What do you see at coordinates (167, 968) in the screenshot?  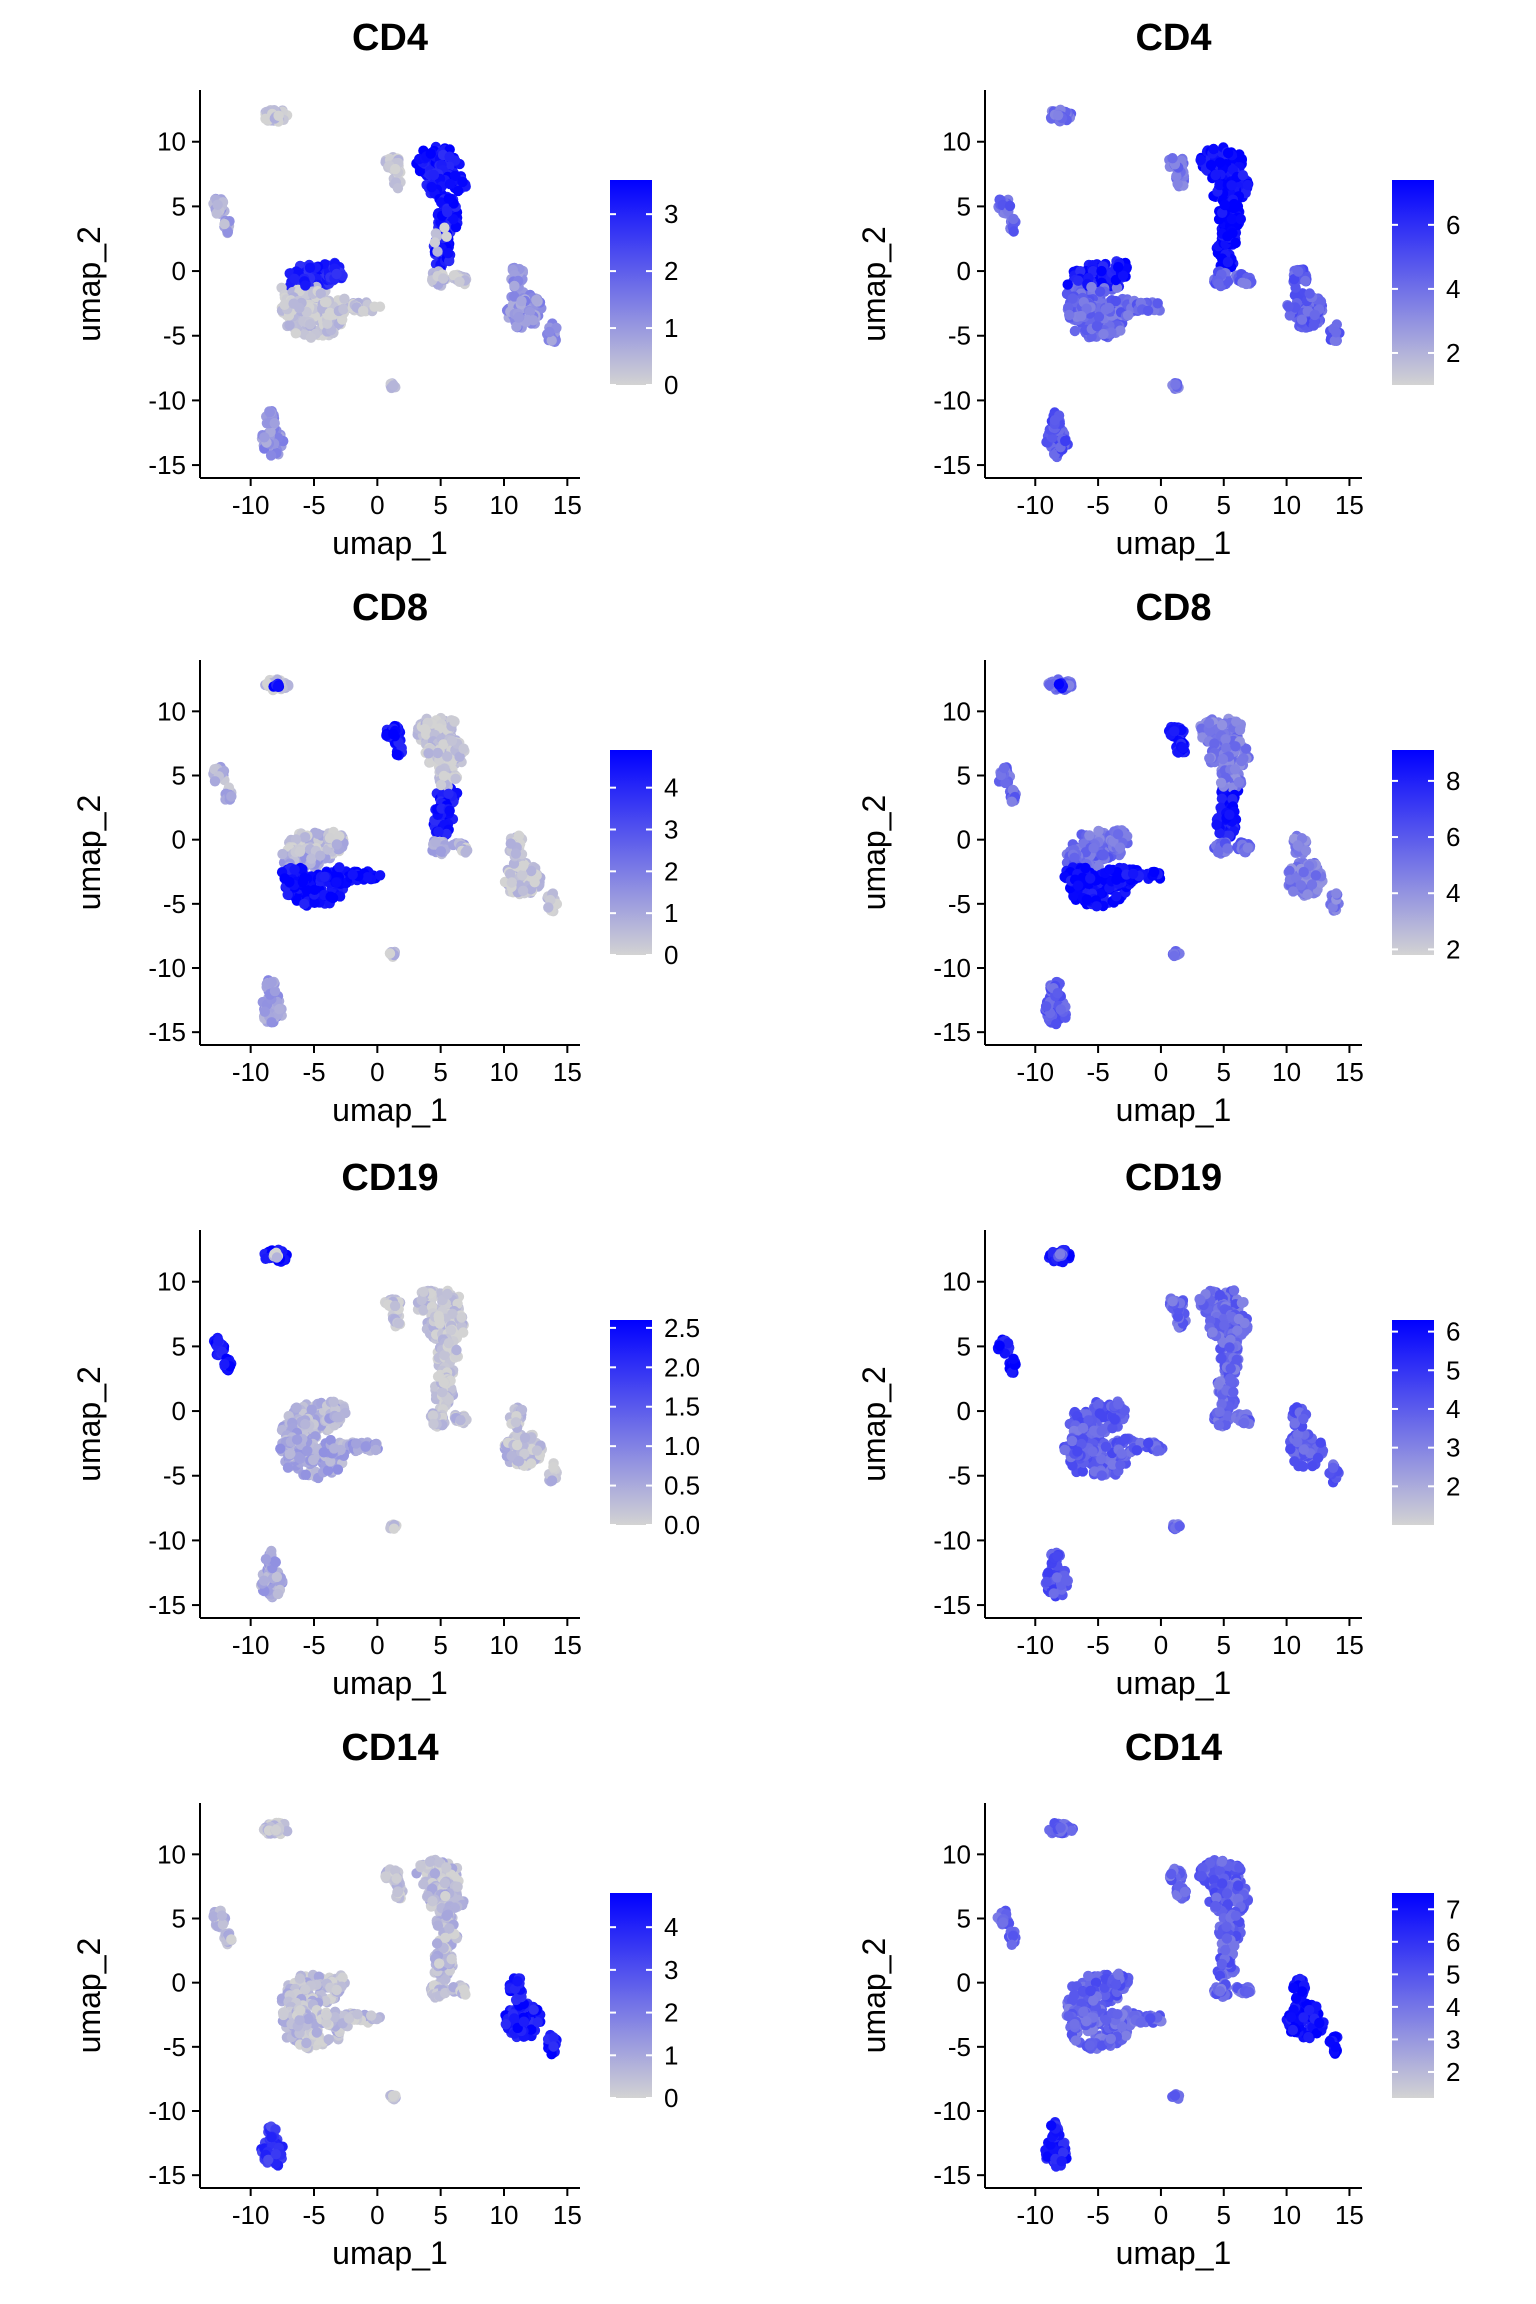 I see `y-tick-label: -10` at bounding box center [167, 968].